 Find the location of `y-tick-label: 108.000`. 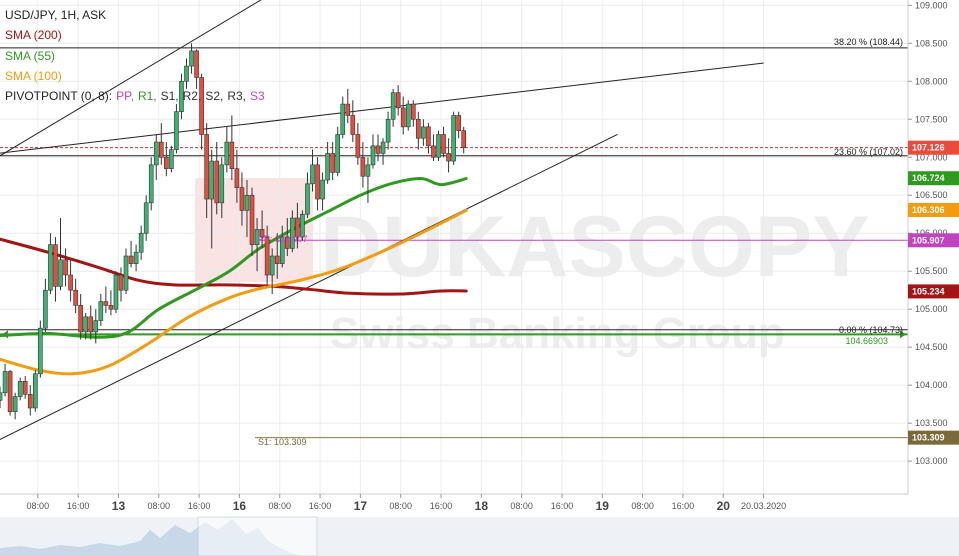

y-tick-label: 108.000 is located at coordinates (931, 81).